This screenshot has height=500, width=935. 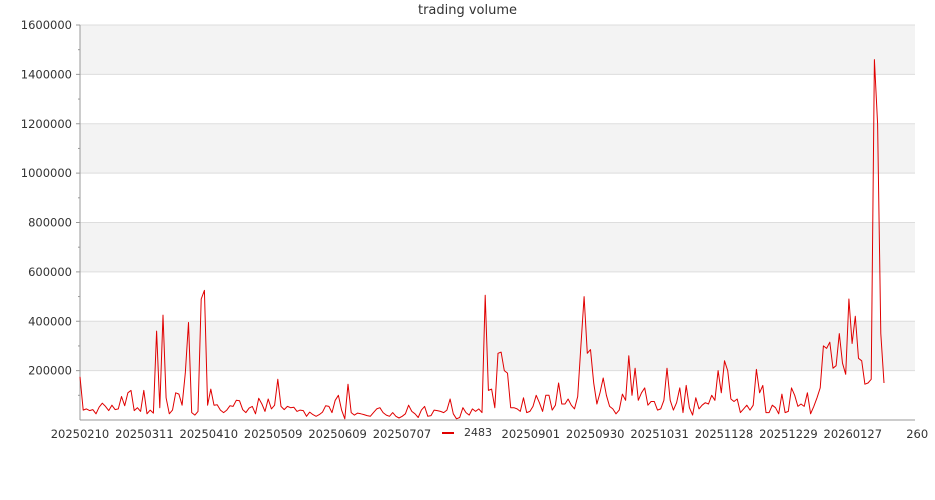 What do you see at coordinates (209, 434) in the screenshot?
I see `x-tick-label: 20250410` at bounding box center [209, 434].